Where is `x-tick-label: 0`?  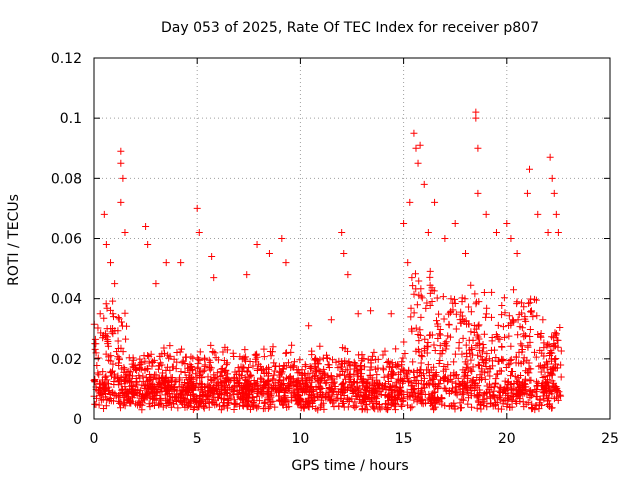
x-tick-label: 0 is located at coordinates (94, 439).